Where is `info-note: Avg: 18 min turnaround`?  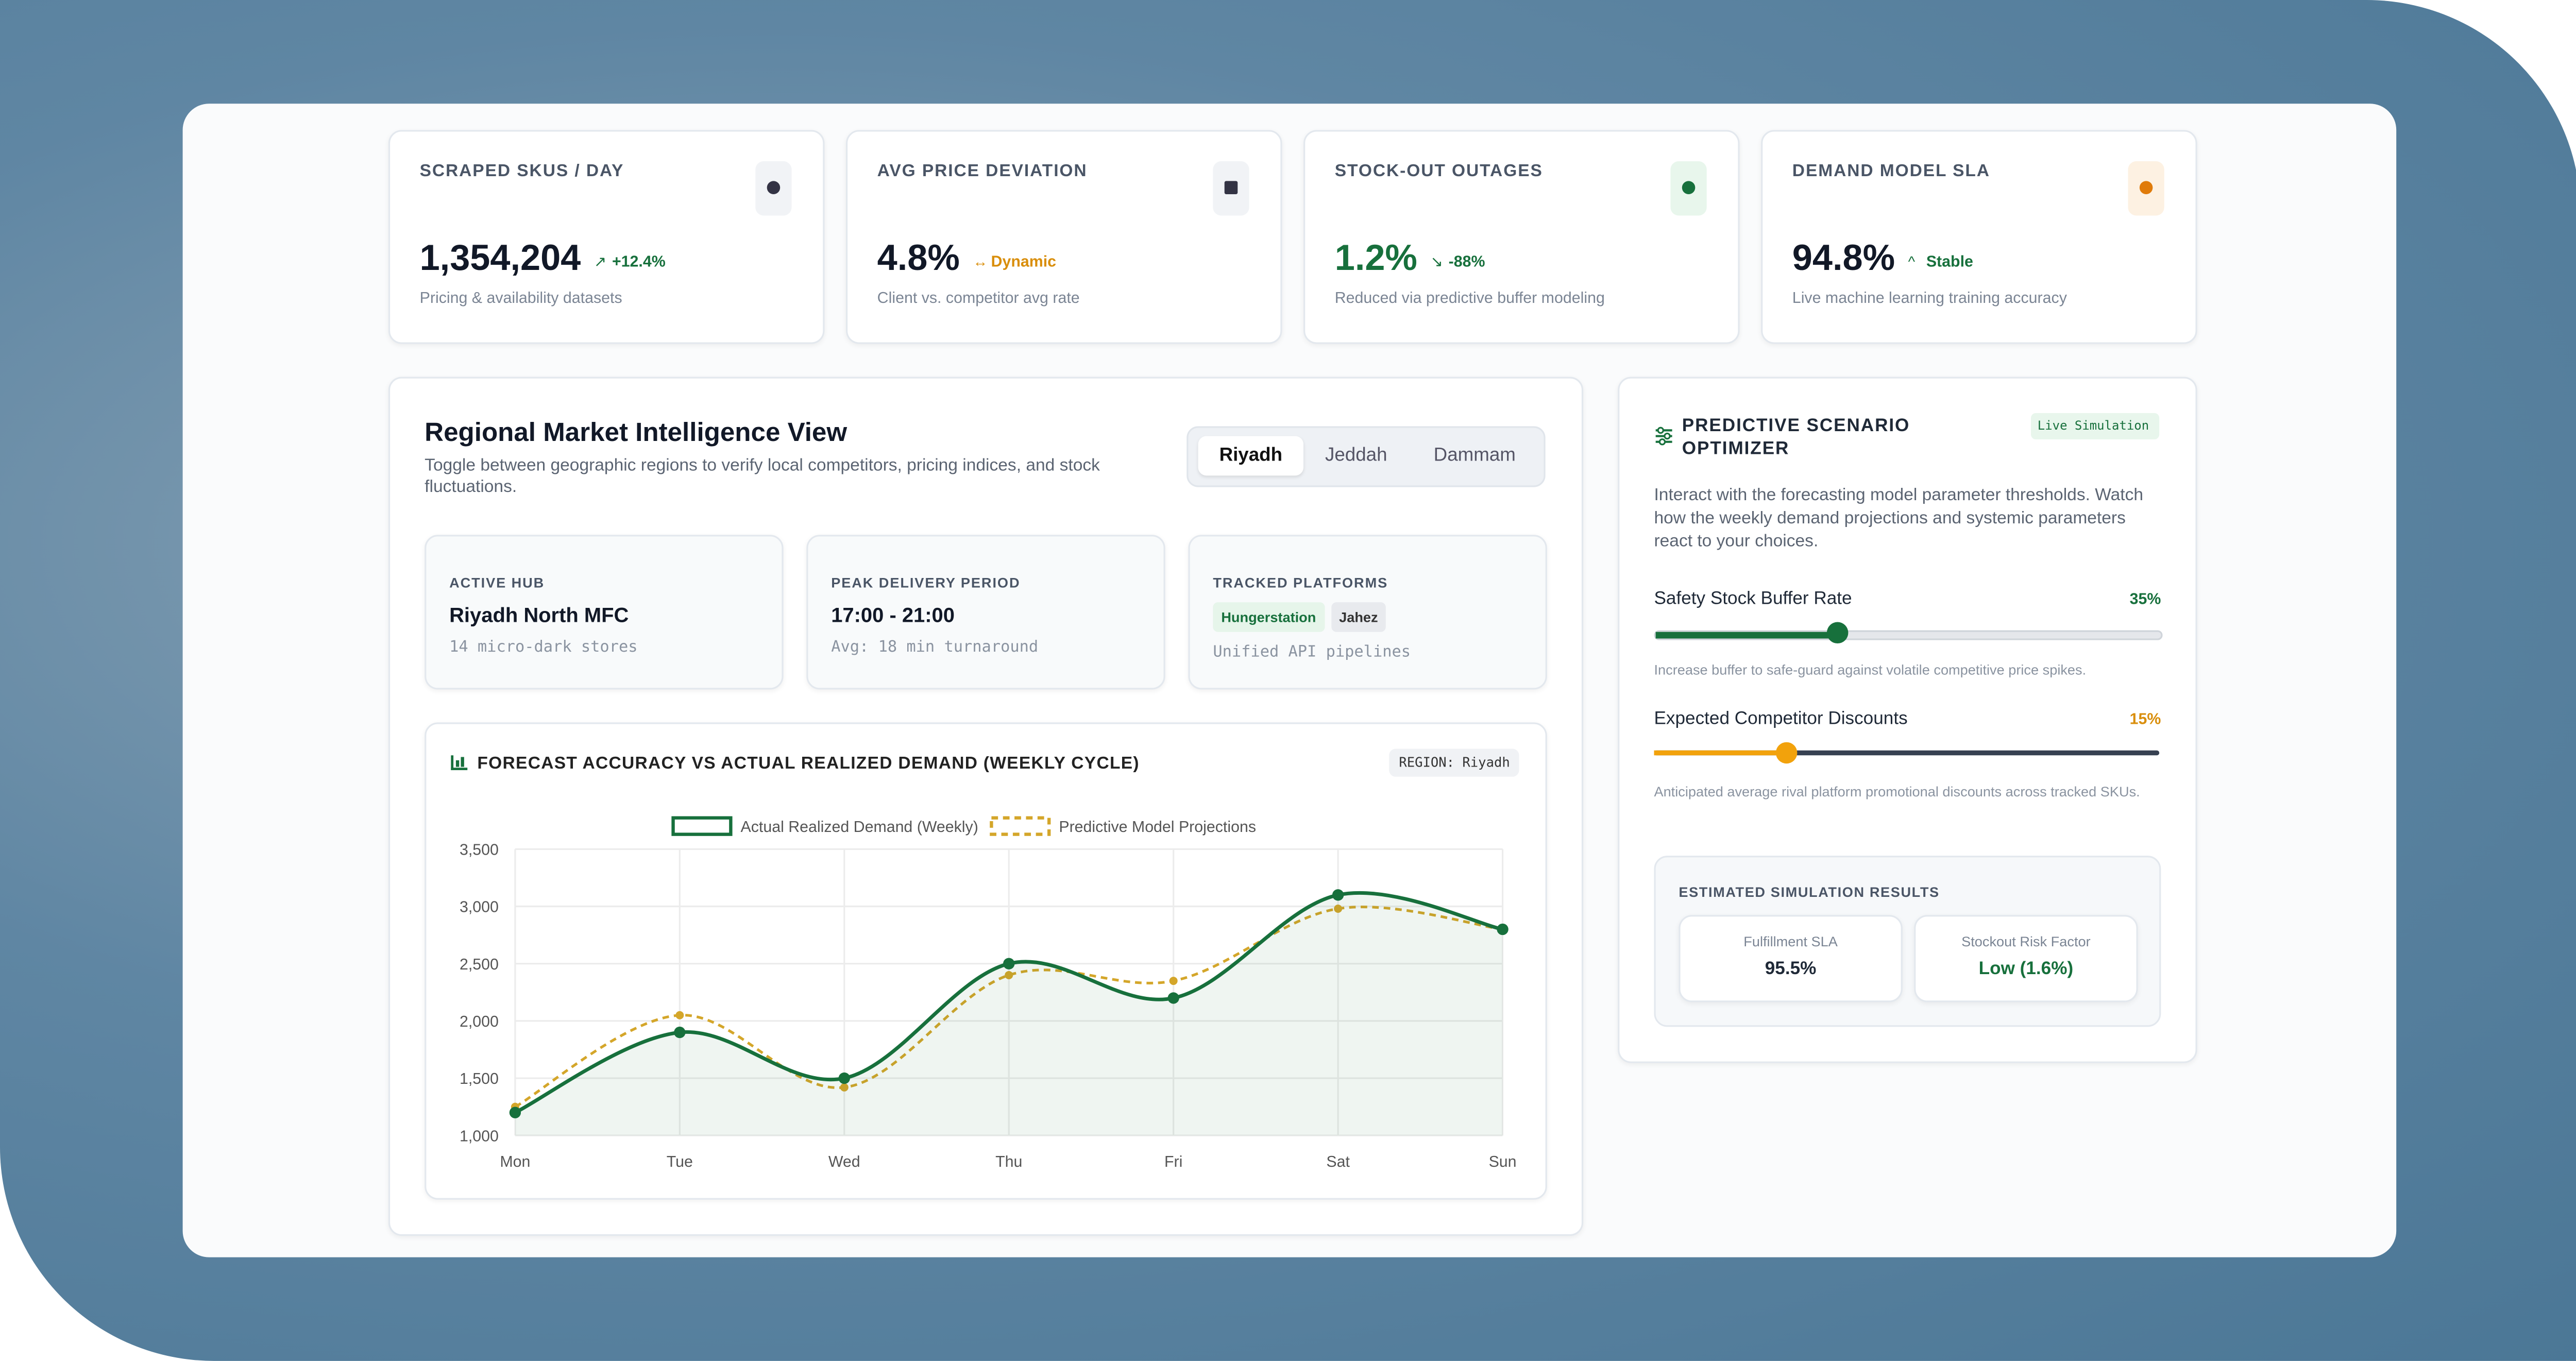
info-note: Avg: 18 min turnaround is located at coordinates (935, 648).